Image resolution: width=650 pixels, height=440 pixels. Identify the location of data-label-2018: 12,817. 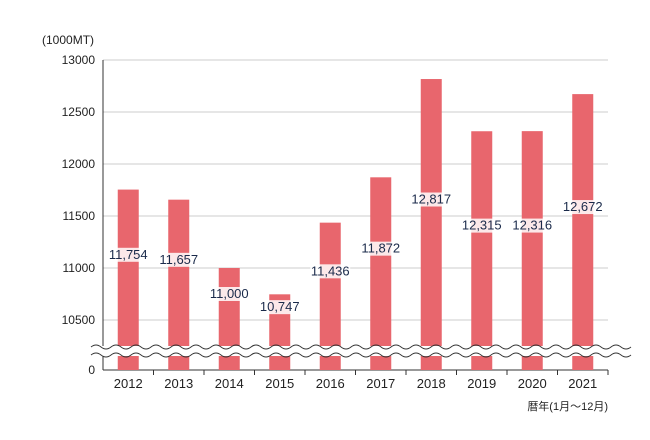
(431, 199).